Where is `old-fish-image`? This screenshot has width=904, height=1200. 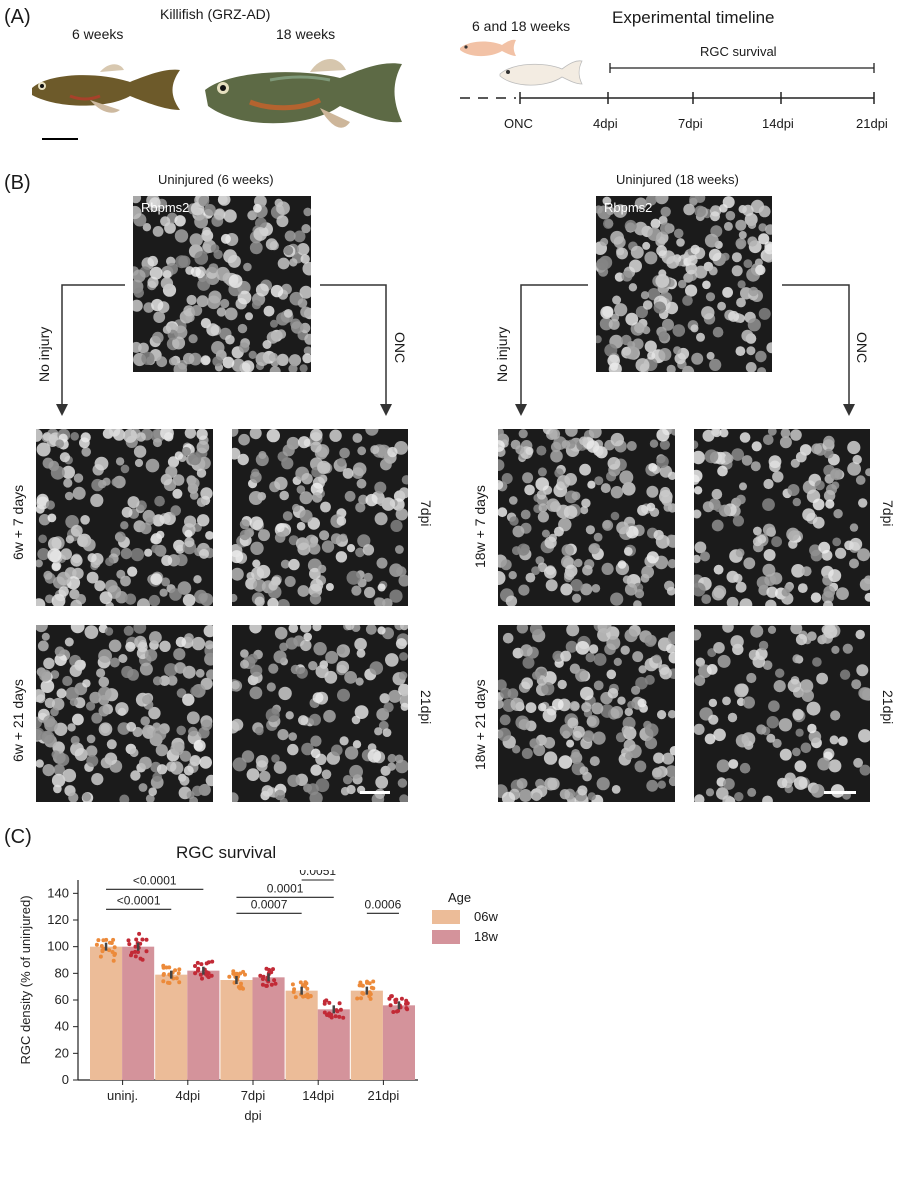 old-fish-image is located at coordinates (303, 93).